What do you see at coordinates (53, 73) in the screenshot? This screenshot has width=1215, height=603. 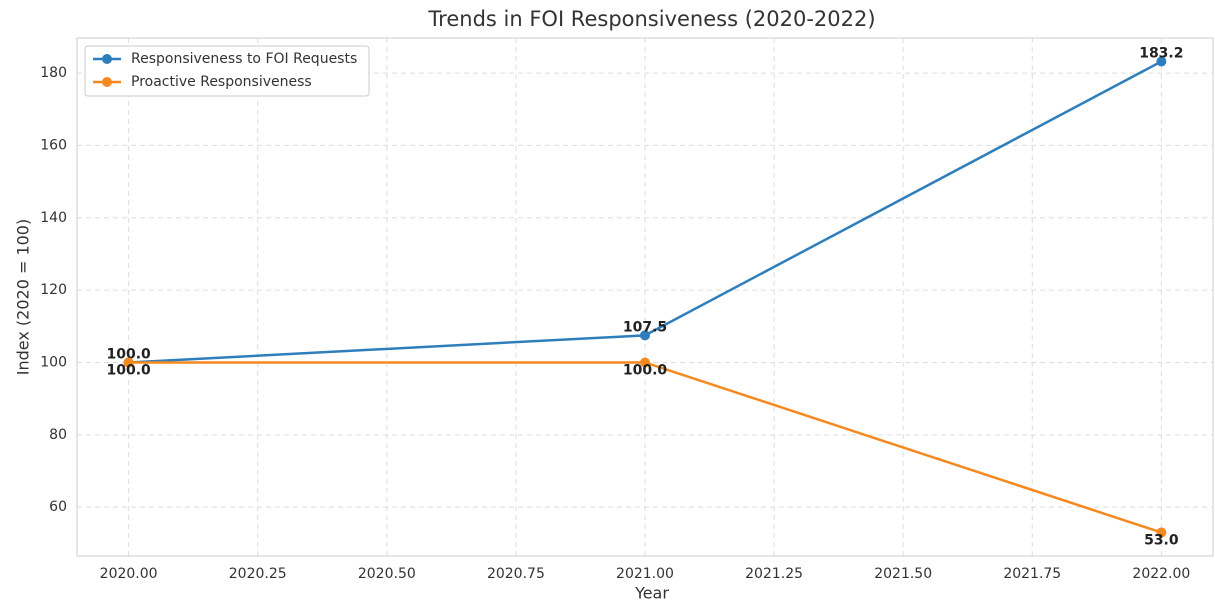 I see `y-tick-label: 180` at bounding box center [53, 73].